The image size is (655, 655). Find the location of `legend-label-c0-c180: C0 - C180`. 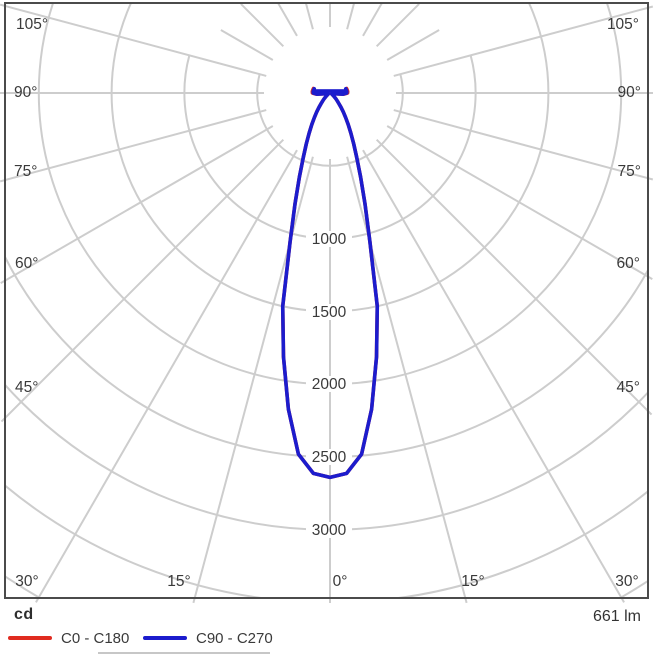

legend-label-c0-c180: C0 - C180 is located at coordinates (95, 638).